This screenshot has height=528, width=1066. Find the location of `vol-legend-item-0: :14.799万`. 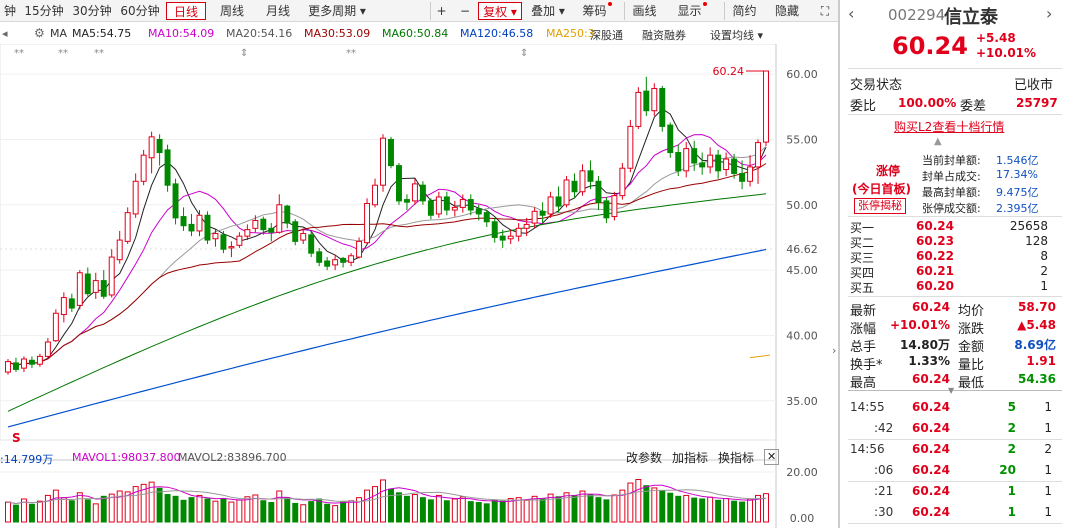

vol-legend-item-0: :14.799万 is located at coordinates (27, 459).